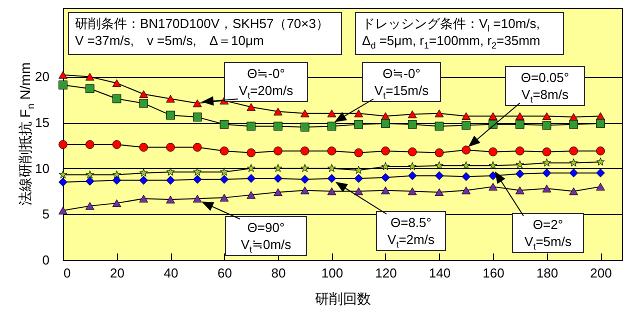 The width and height of the screenshot is (631, 328). Describe the element at coordinates (332, 273) in the screenshot. I see `x-tick-label: 100` at that location.